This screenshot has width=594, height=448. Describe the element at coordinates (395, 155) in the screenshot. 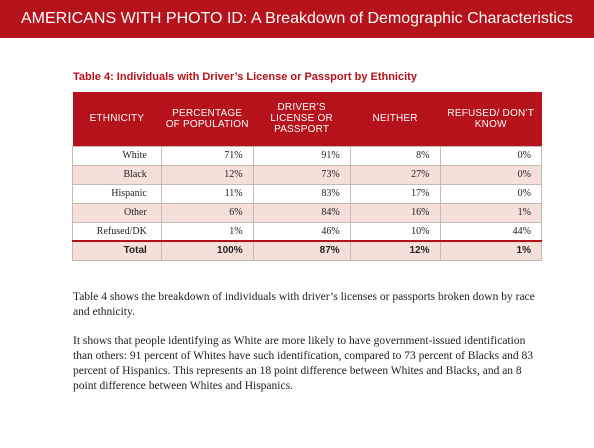

I see `table-cell: 8%` at that location.